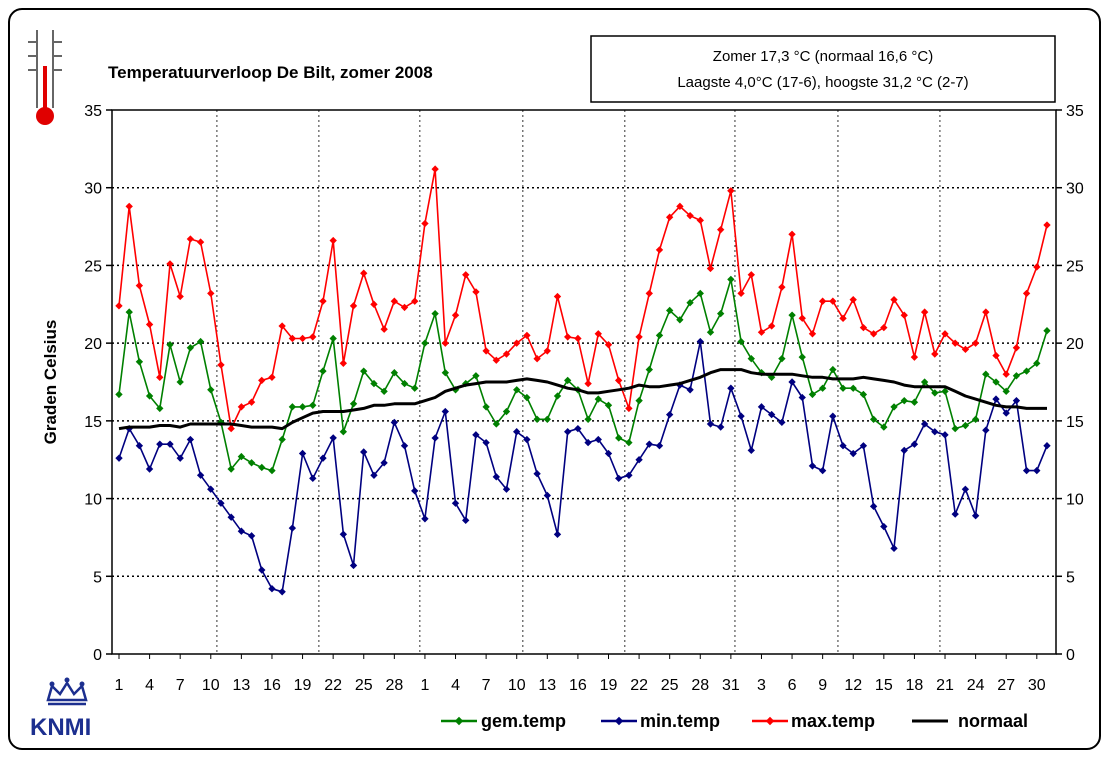 The height and width of the screenshot is (760, 1113). Describe the element at coordinates (98, 383) in the screenshot. I see `y-axis-left: 0 5 10 15 20 25 30 35` at that location.